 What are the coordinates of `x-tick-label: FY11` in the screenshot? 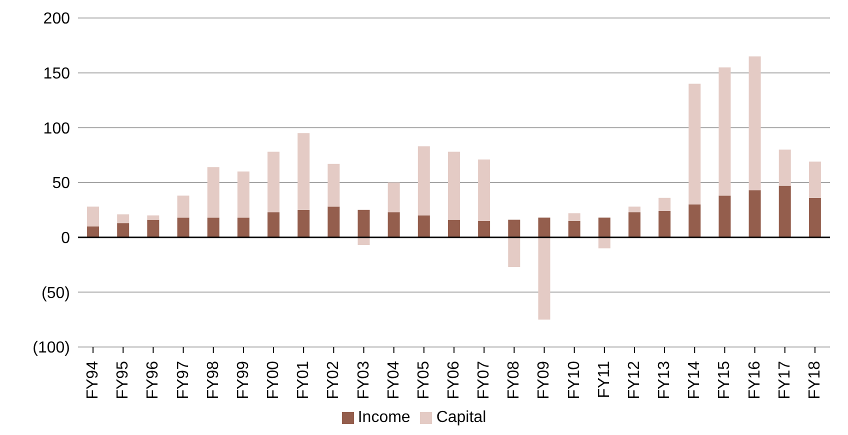 It's located at (604, 379).